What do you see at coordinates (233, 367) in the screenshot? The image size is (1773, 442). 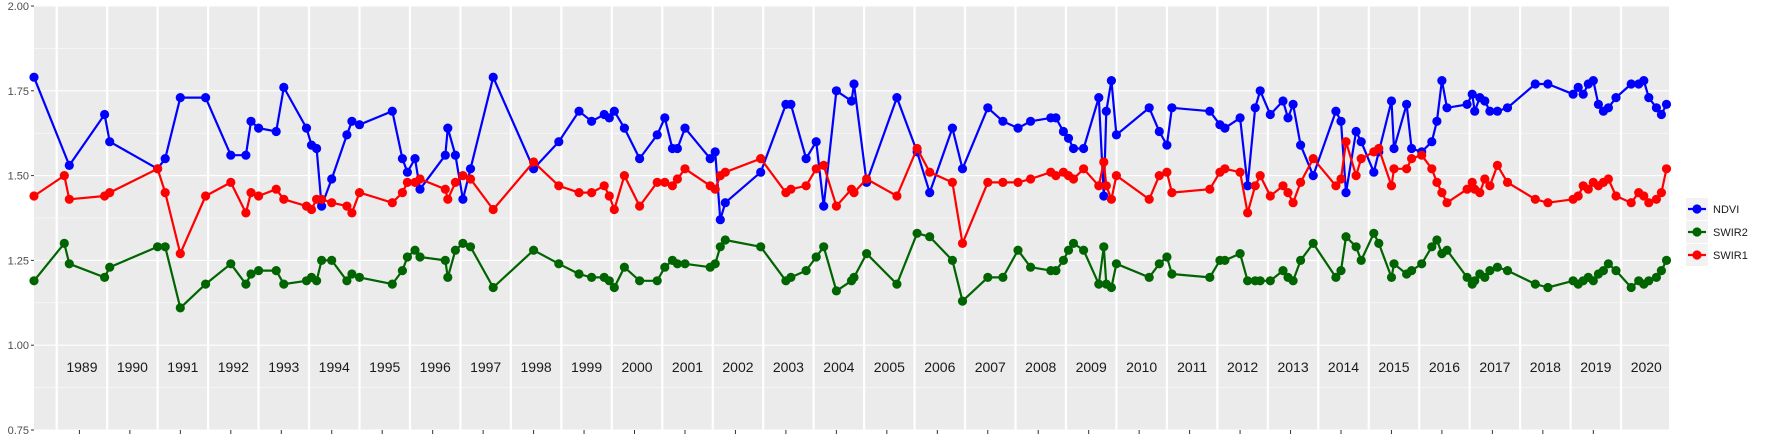 I see `year-label: 1992` at bounding box center [233, 367].